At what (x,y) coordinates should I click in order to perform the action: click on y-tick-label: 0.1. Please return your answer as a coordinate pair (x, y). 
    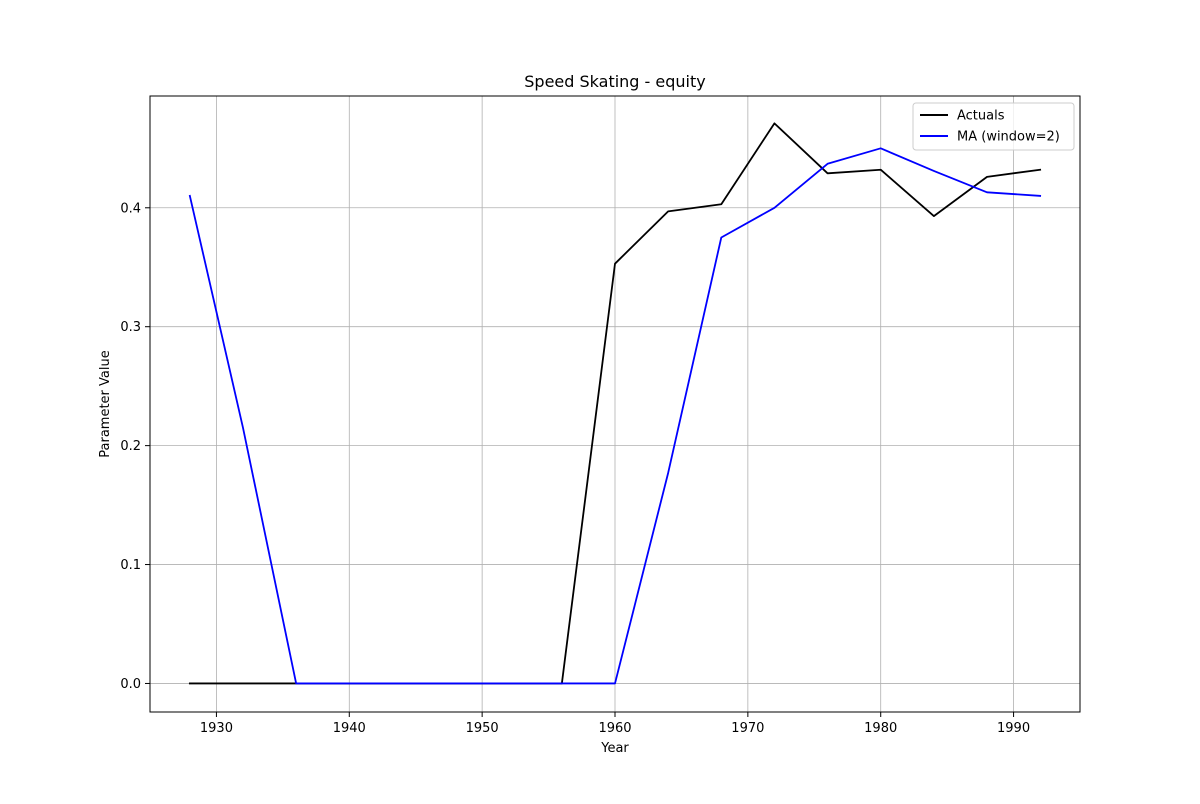
    Looking at the image, I should click on (130, 565).